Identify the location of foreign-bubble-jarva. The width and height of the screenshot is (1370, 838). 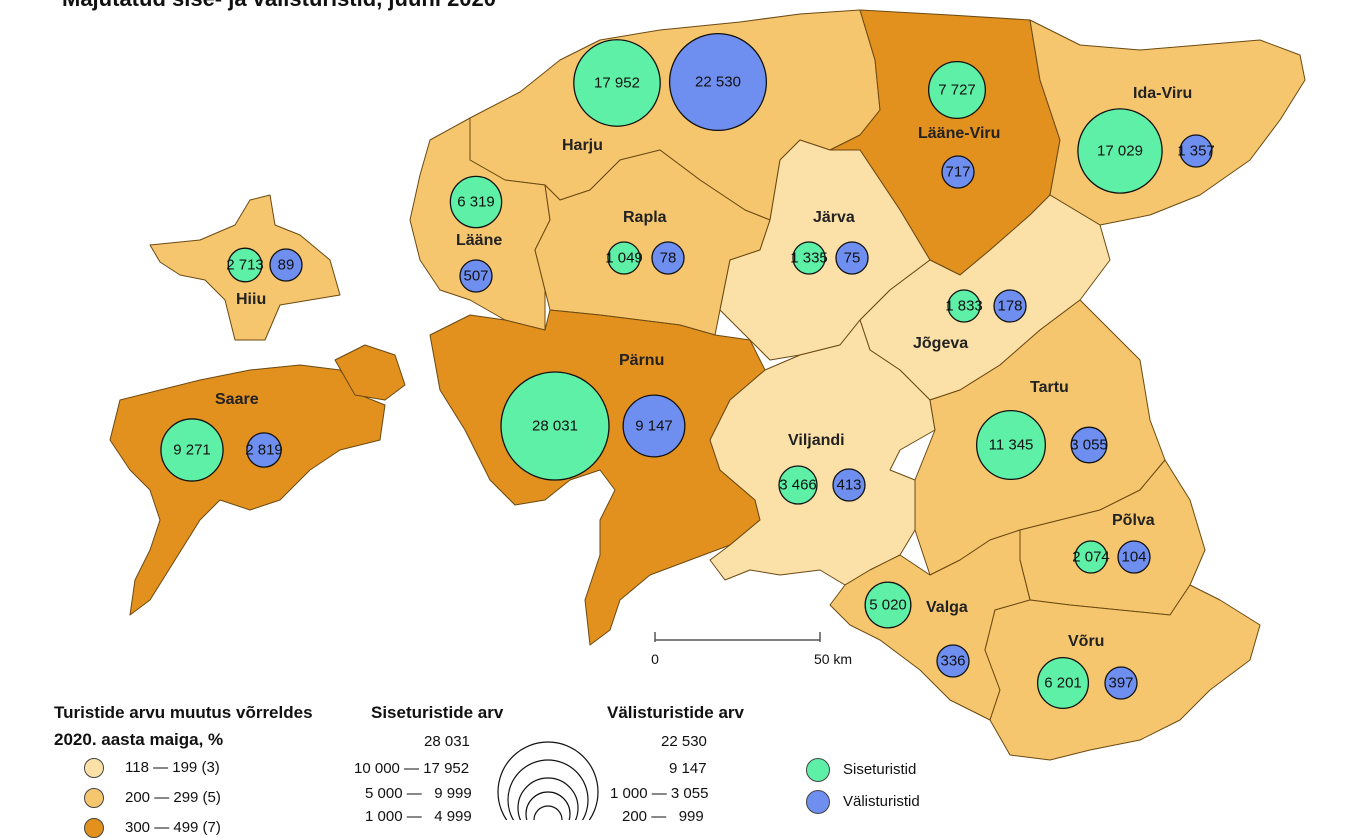
(852, 258).